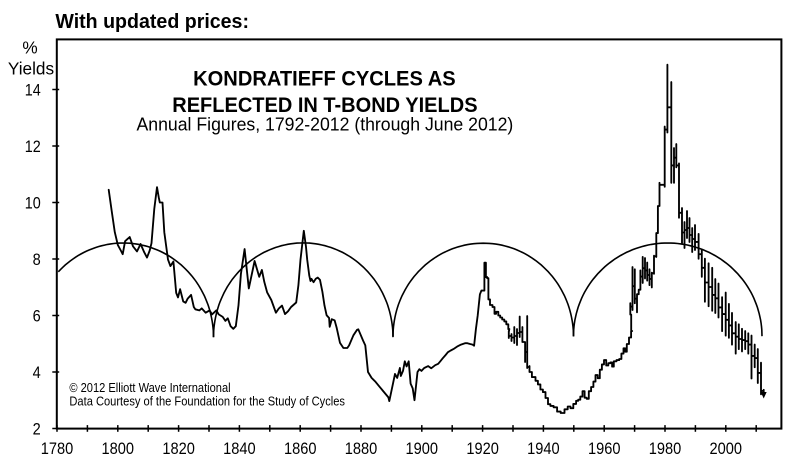 Image resolution: width=800 pixels, height=469 pixels. Describe the element at coordinates (239, 448) in the screenshot. I see `svg-text: 1840` at that location.